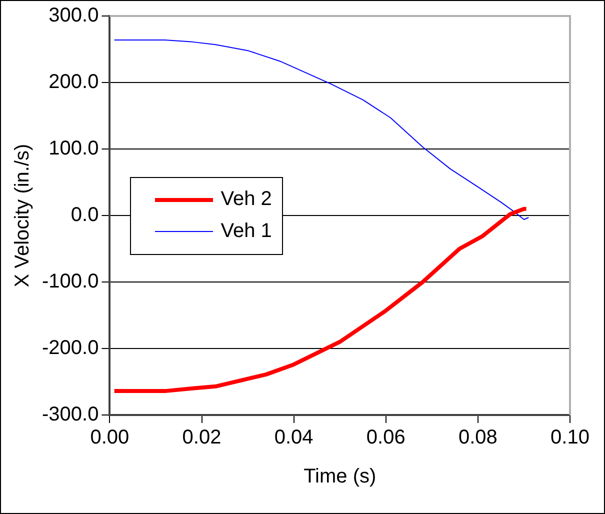 This screenshot has height=514, width=605. Describe the element at coordinates (294, 437) in the screenshot. I see `x-tick-label: 0.04` at that location.